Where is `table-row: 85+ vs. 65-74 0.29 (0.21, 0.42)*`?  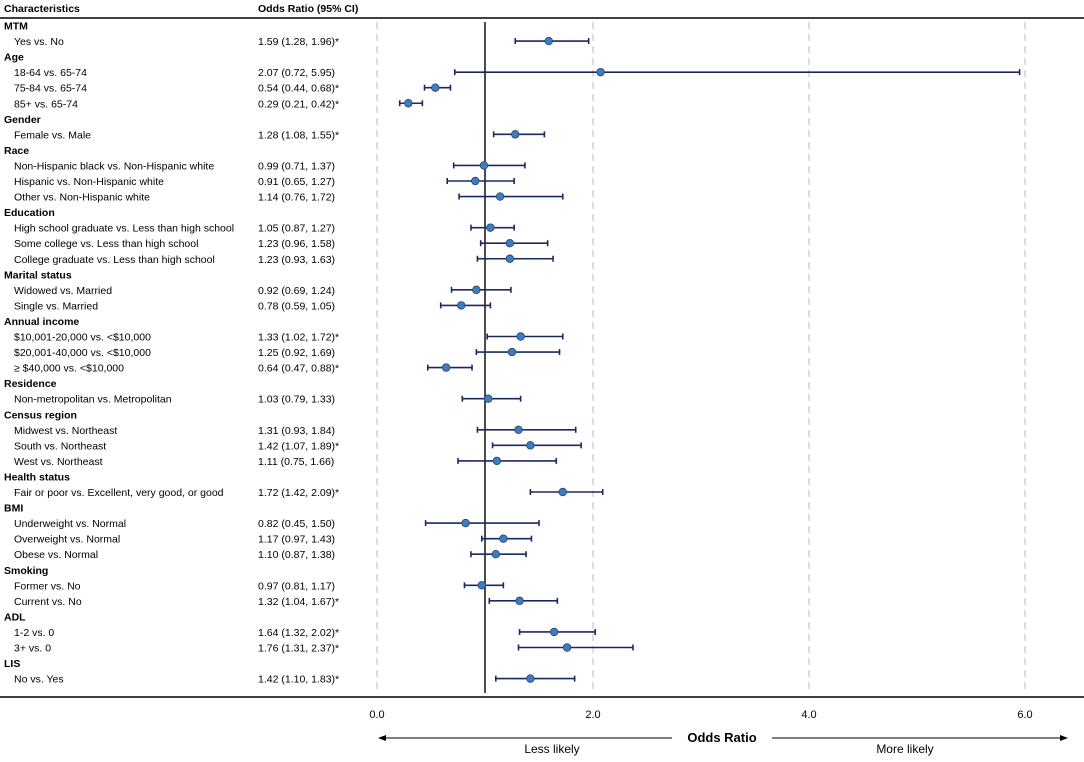
table-row: 85+ vs. 65-74 0.29 (0.21, 0.42)* is located at coordinates (219, 104).